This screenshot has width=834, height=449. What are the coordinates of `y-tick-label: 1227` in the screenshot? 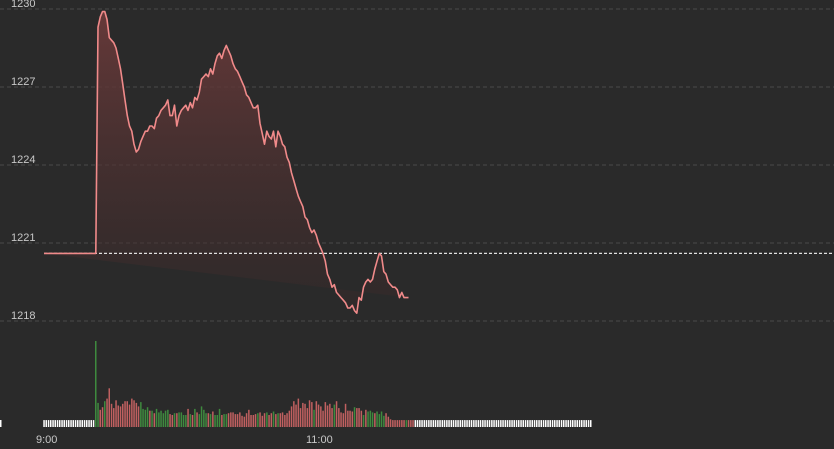 It's located at (23, 82).